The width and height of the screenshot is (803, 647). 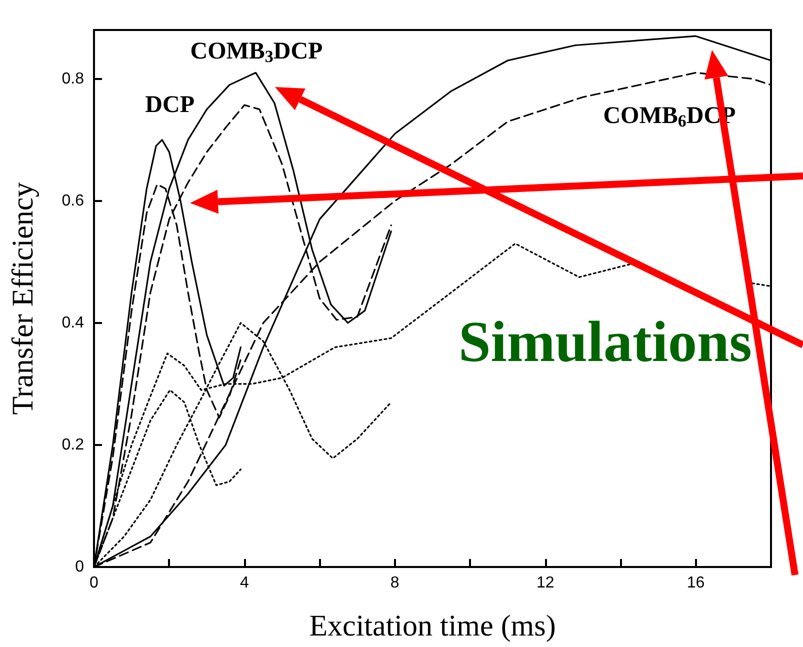 I want to click on y-axis-title: Transfer Efficiency, so click(x=23, y=298).